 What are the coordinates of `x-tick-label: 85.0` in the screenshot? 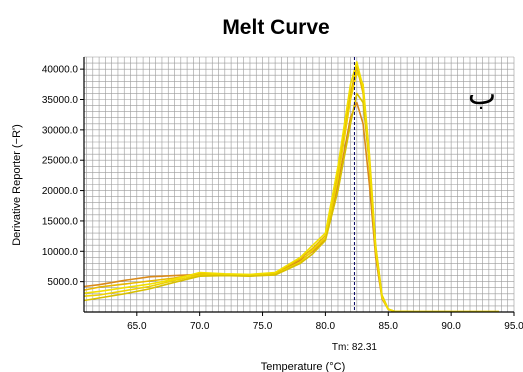 It's located at (389, 326).